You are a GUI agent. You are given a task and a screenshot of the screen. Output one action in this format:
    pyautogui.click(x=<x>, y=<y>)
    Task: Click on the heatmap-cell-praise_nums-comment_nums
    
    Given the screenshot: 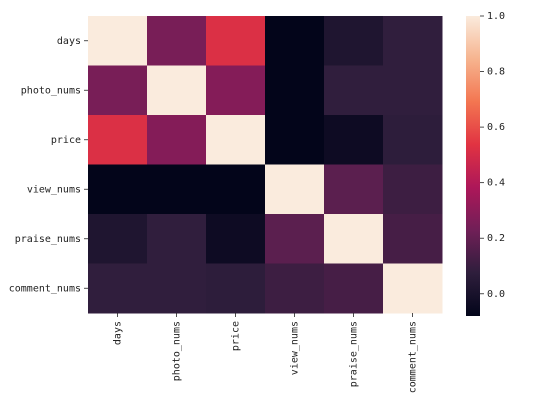 What is the action you would take?
    pyautogui.click(x=413, y=239)
    